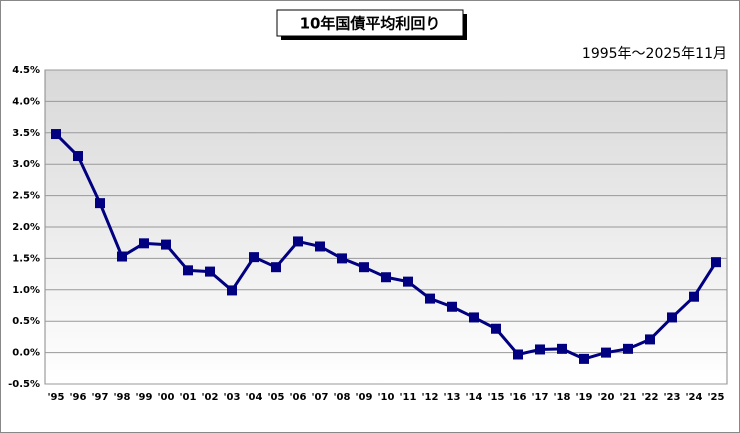 Image resolution: width=740 pixels, height=433 pixels. I want to click on chart-title: 10年国債平均利回り, so click(370, 24).